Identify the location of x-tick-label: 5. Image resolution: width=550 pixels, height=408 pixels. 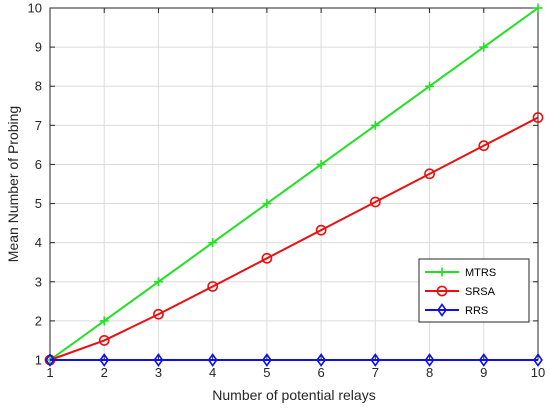
(266, 372).